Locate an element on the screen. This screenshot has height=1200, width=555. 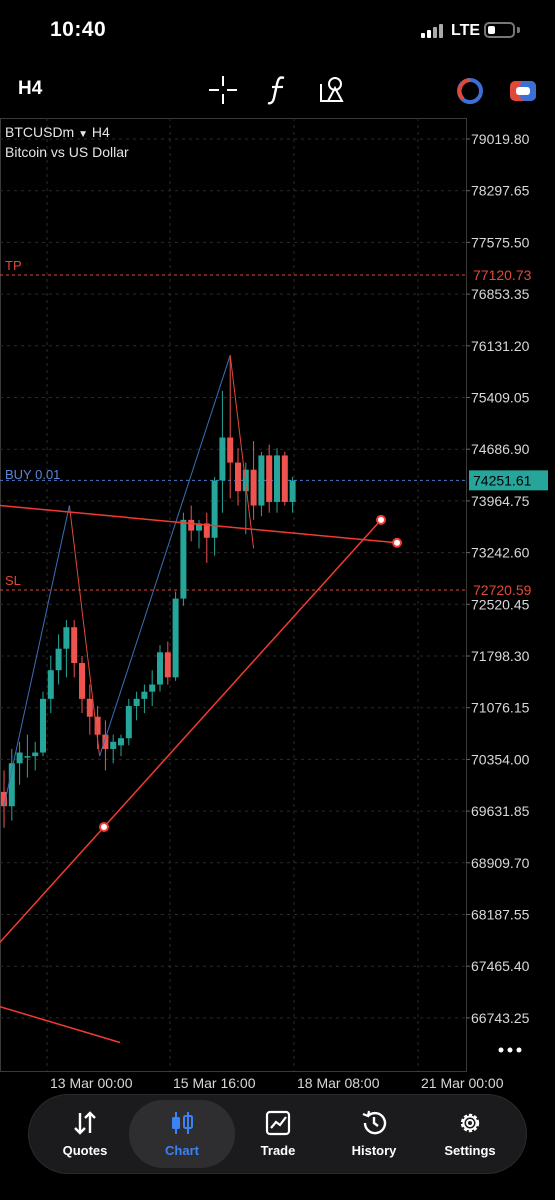
nav-chart: Chart is located at coordinates (182, 1134).